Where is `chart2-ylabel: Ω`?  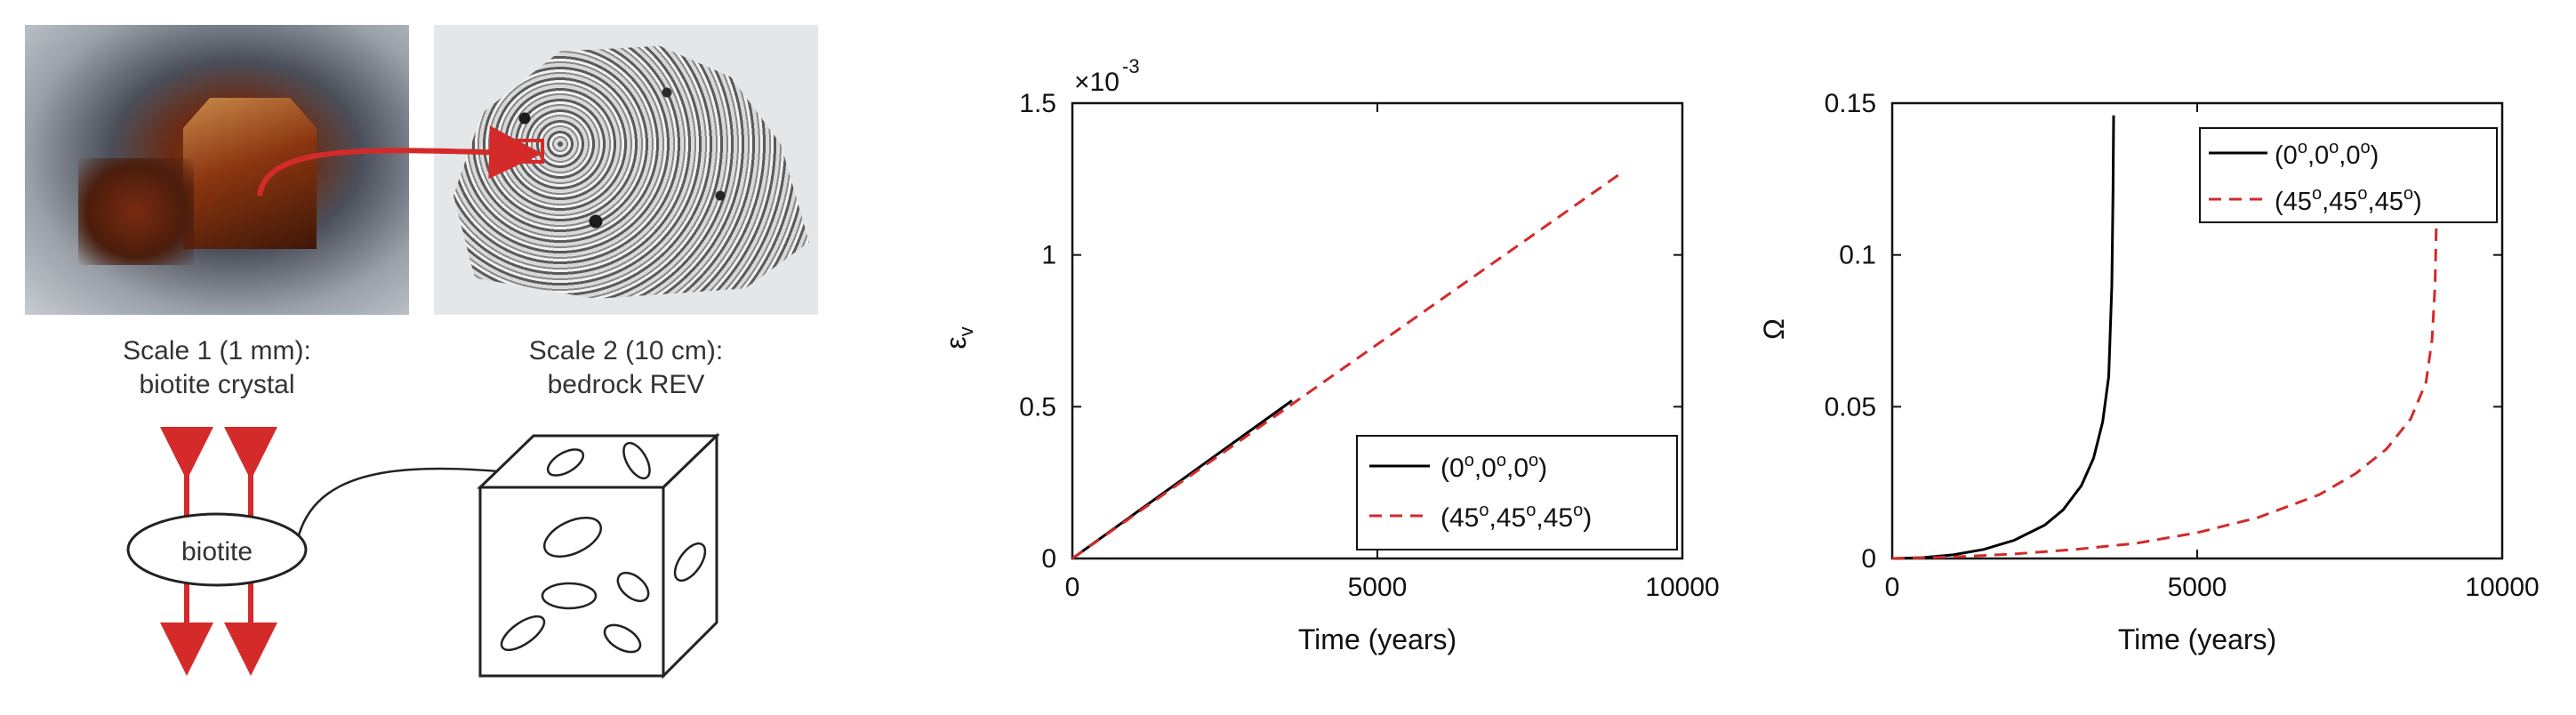
chart2-ylabel: Ω is located at coordinates (1774, 329).